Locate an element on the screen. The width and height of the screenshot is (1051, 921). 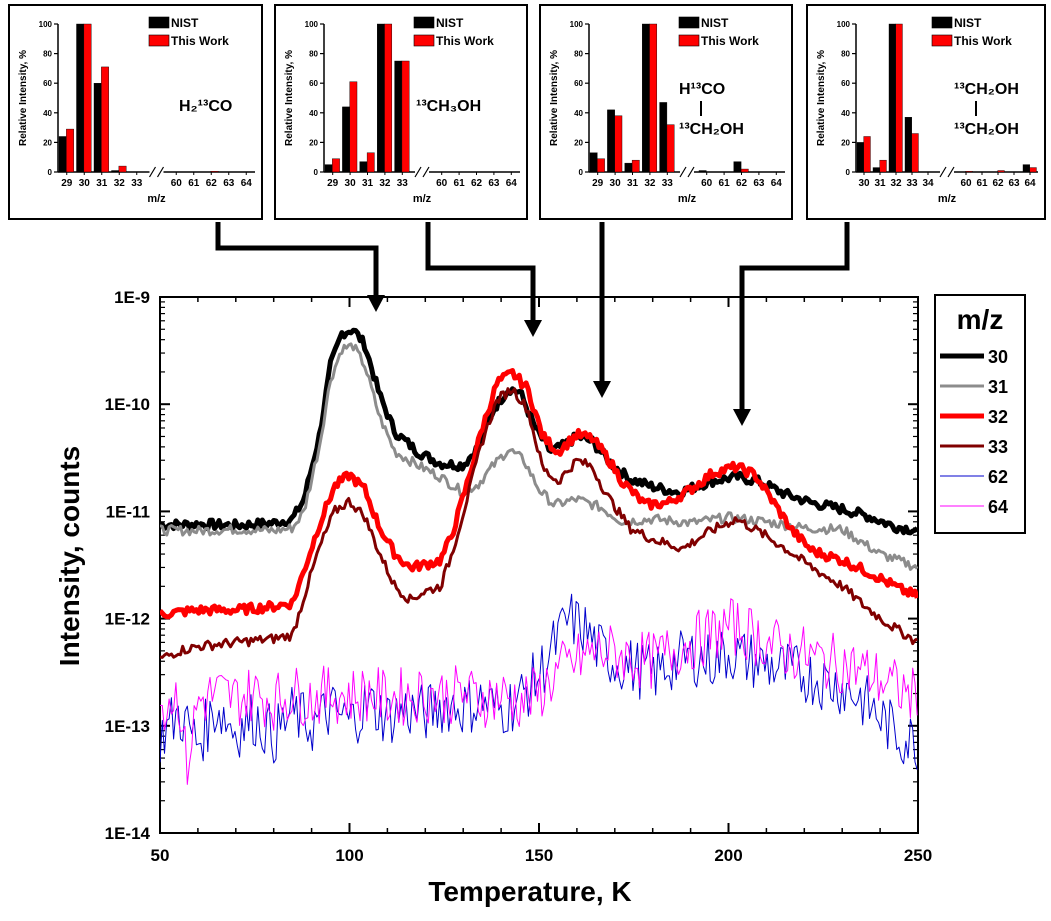
y-axis-label: Intensity, counts is located at coordinates (69, 556).